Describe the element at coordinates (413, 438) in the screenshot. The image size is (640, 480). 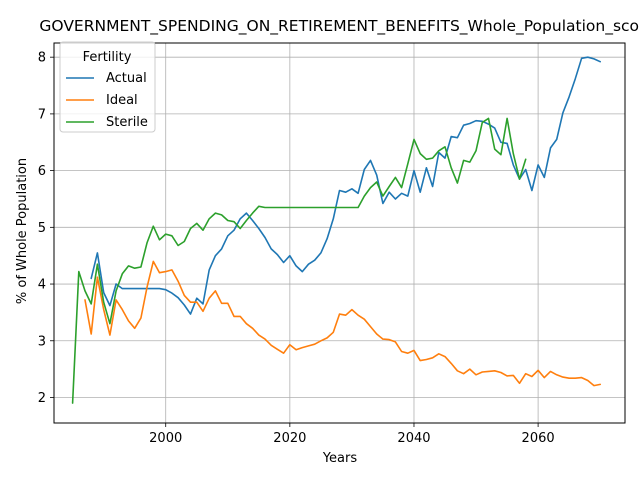
I see `x-tick-label: 2040` at that location.